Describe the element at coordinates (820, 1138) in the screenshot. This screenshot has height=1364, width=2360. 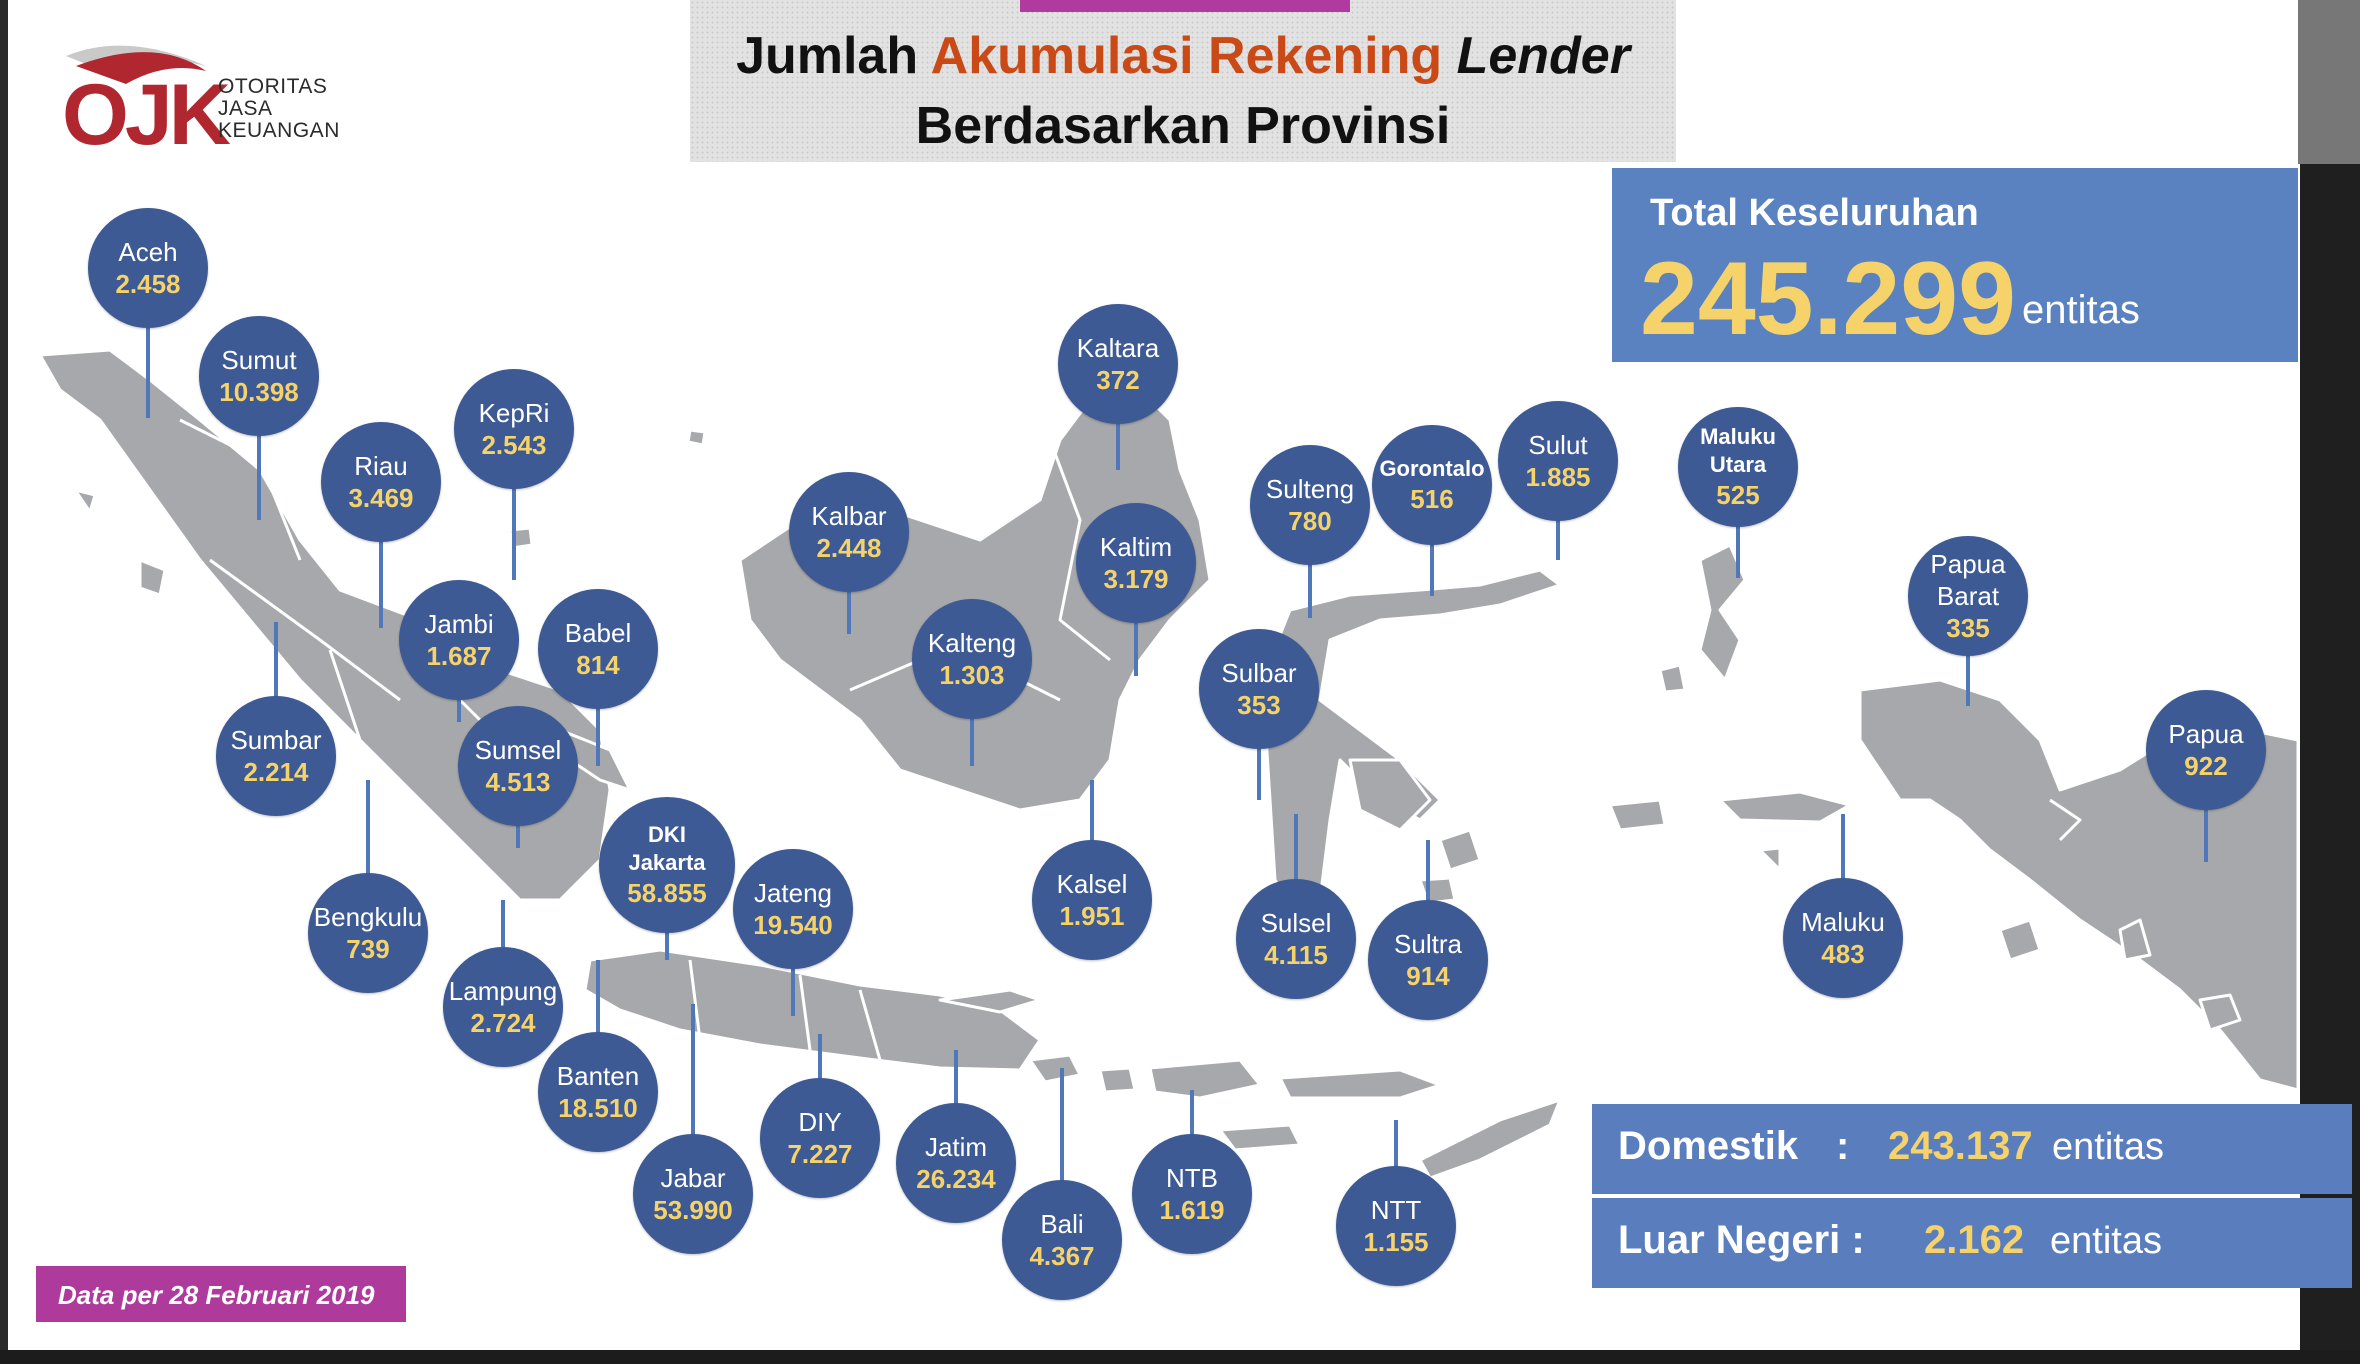
I see `province-bubble-diy: DIY 7.227` at that location.